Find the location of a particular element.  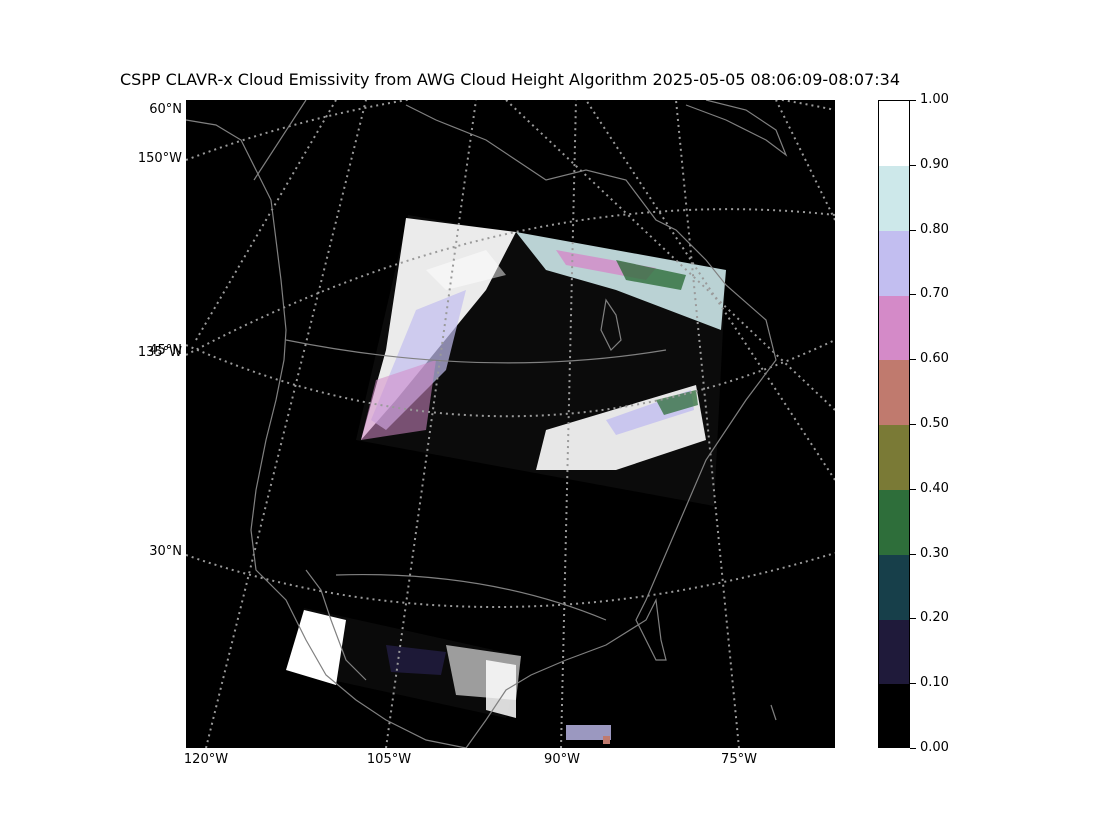

colorbar-tick-label: 0.10 is located at coordinates (934, 683).